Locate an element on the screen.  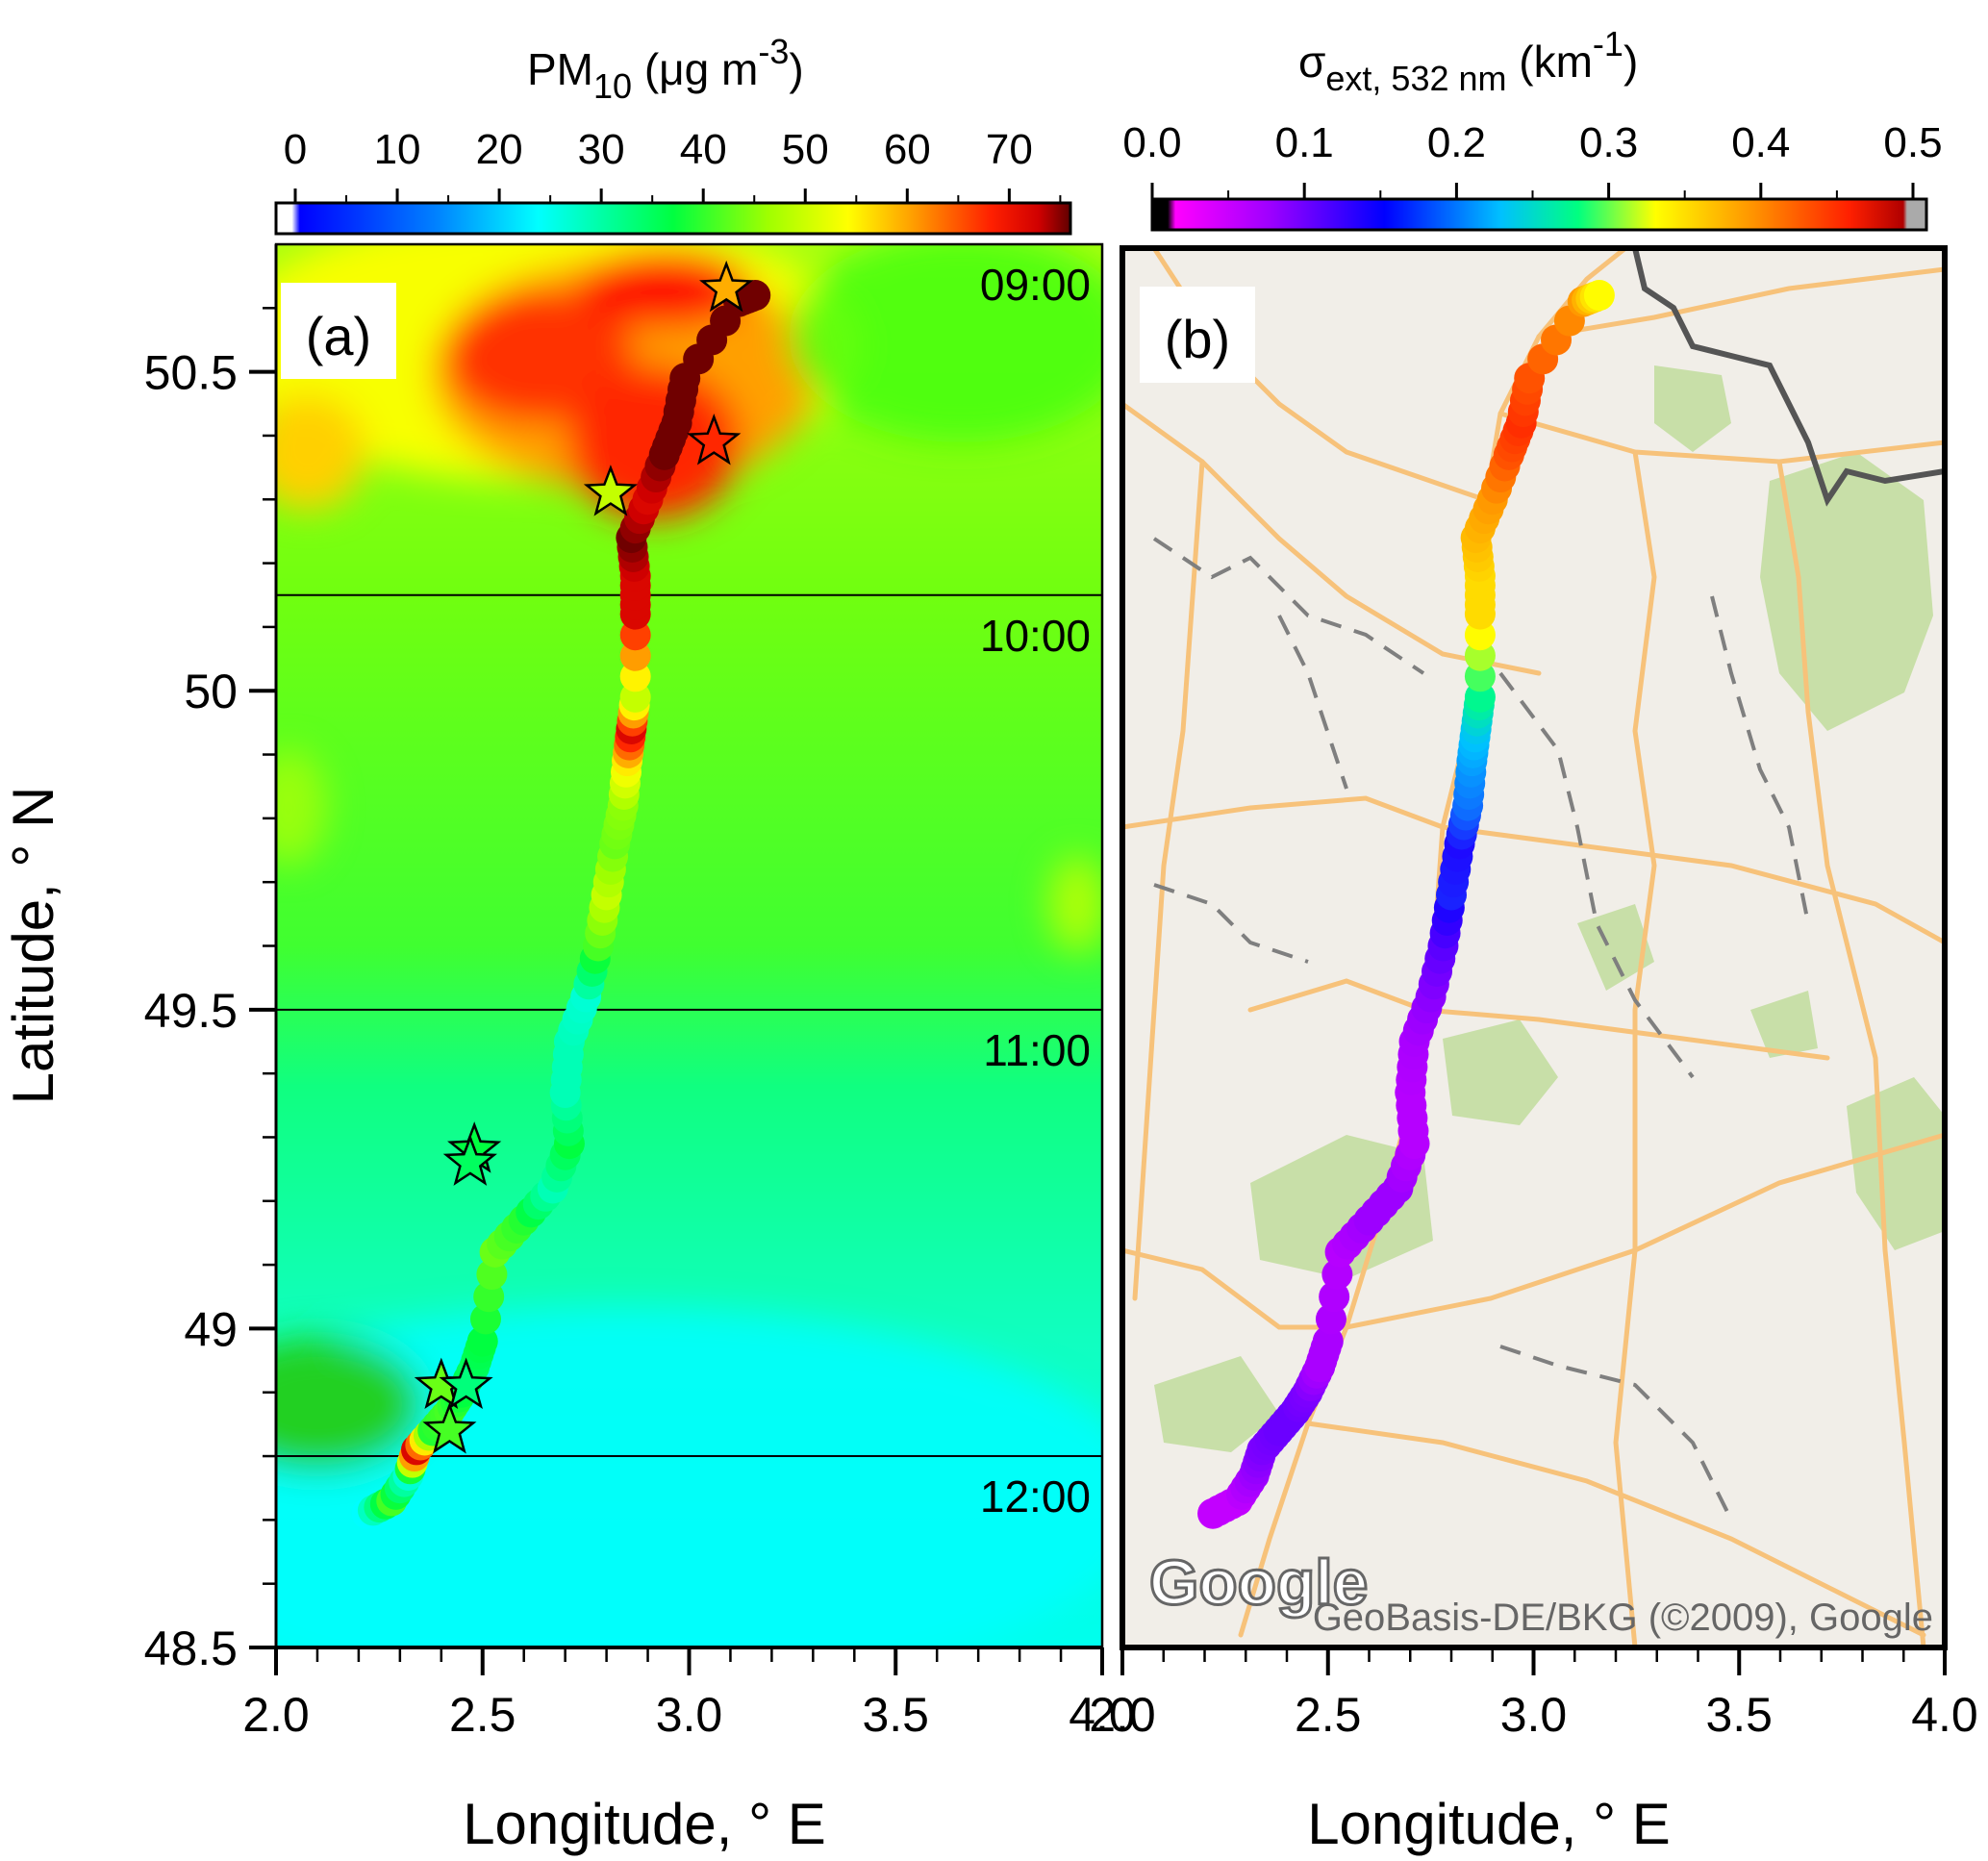
colorbar-a-tick-label: 50 is located at coordinates (805, 149).